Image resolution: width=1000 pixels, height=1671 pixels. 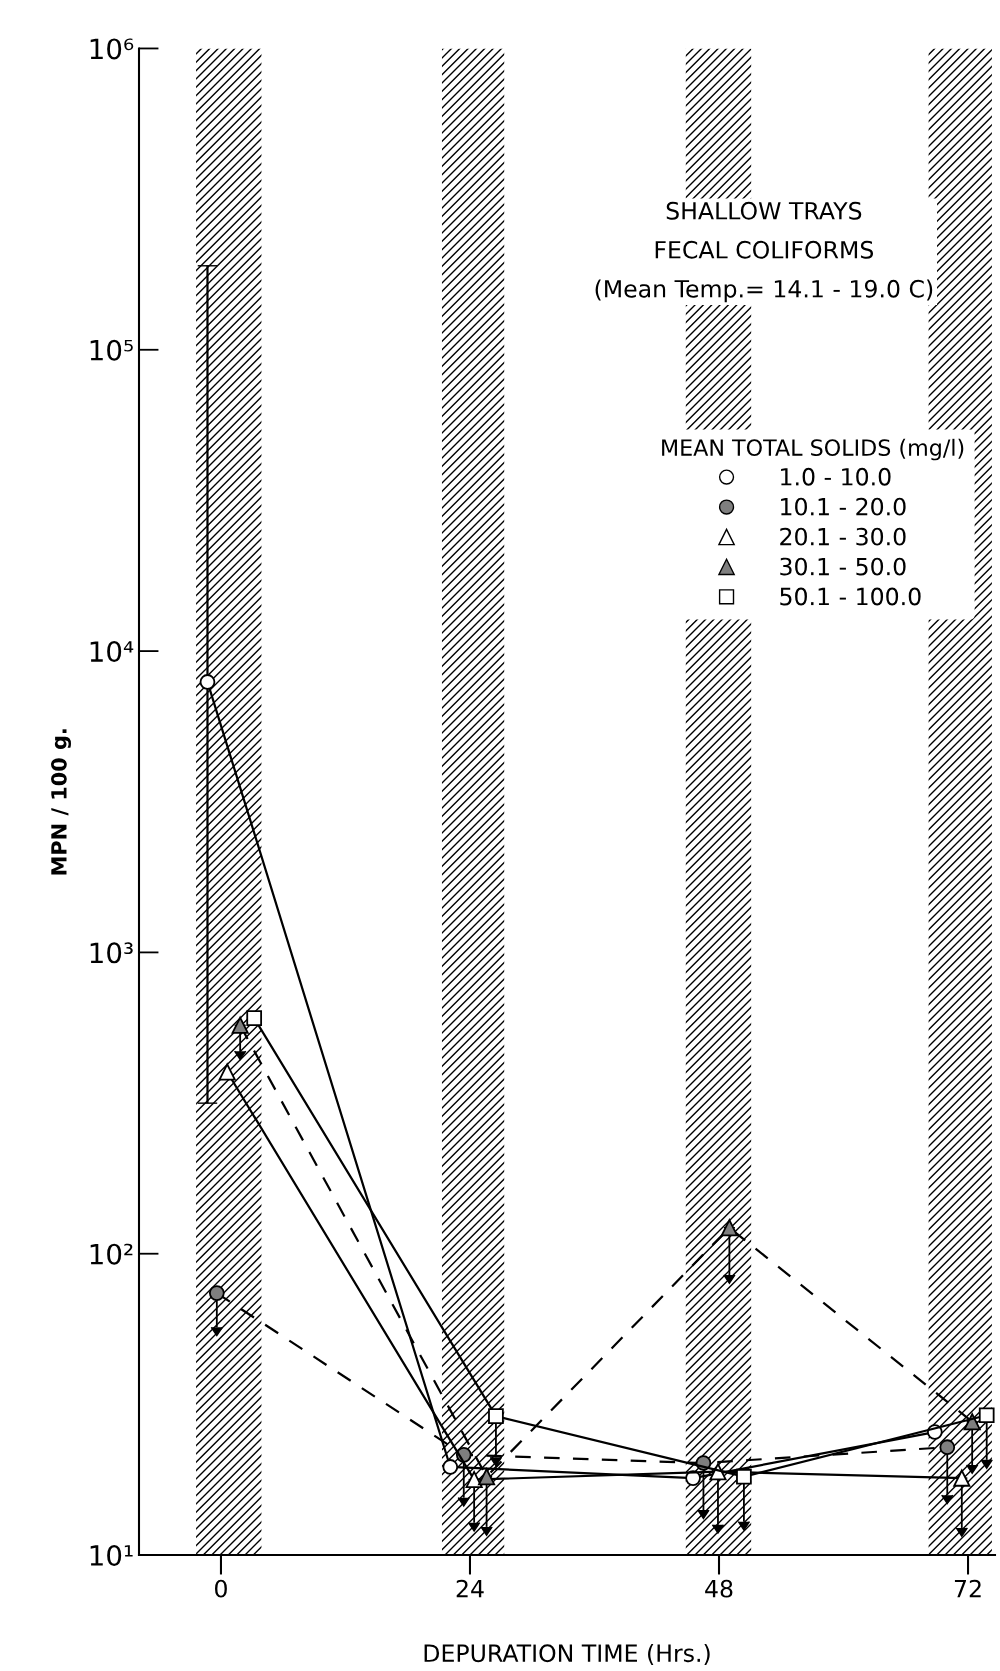 What do you see at coordinates (719, 1588) in the screenshot?
I see `x-tick-label: 48` at bounding box center [719, 1588].